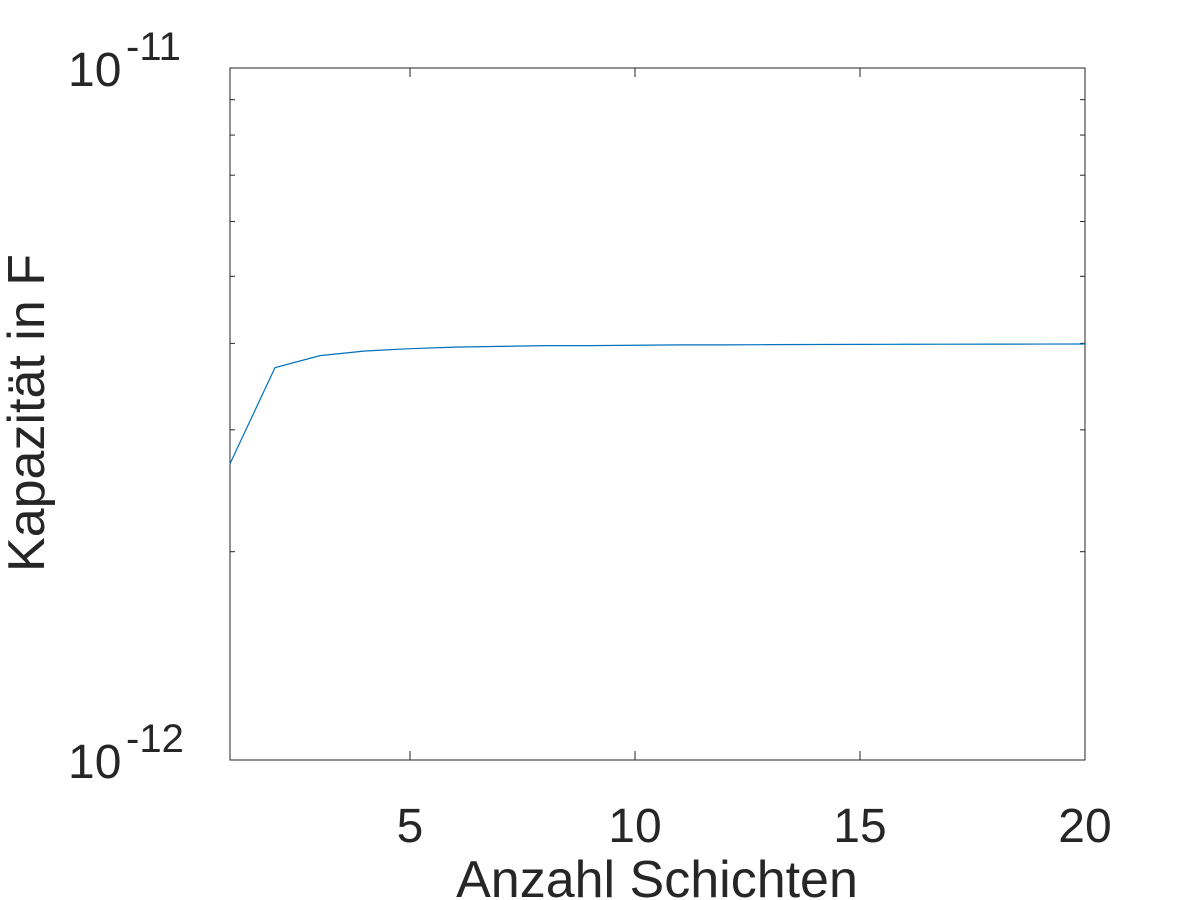  What do you see at coordinates (859, 826) in the screenshot?
I see `x-tick-label: 15` at bounding box center [859, 826].